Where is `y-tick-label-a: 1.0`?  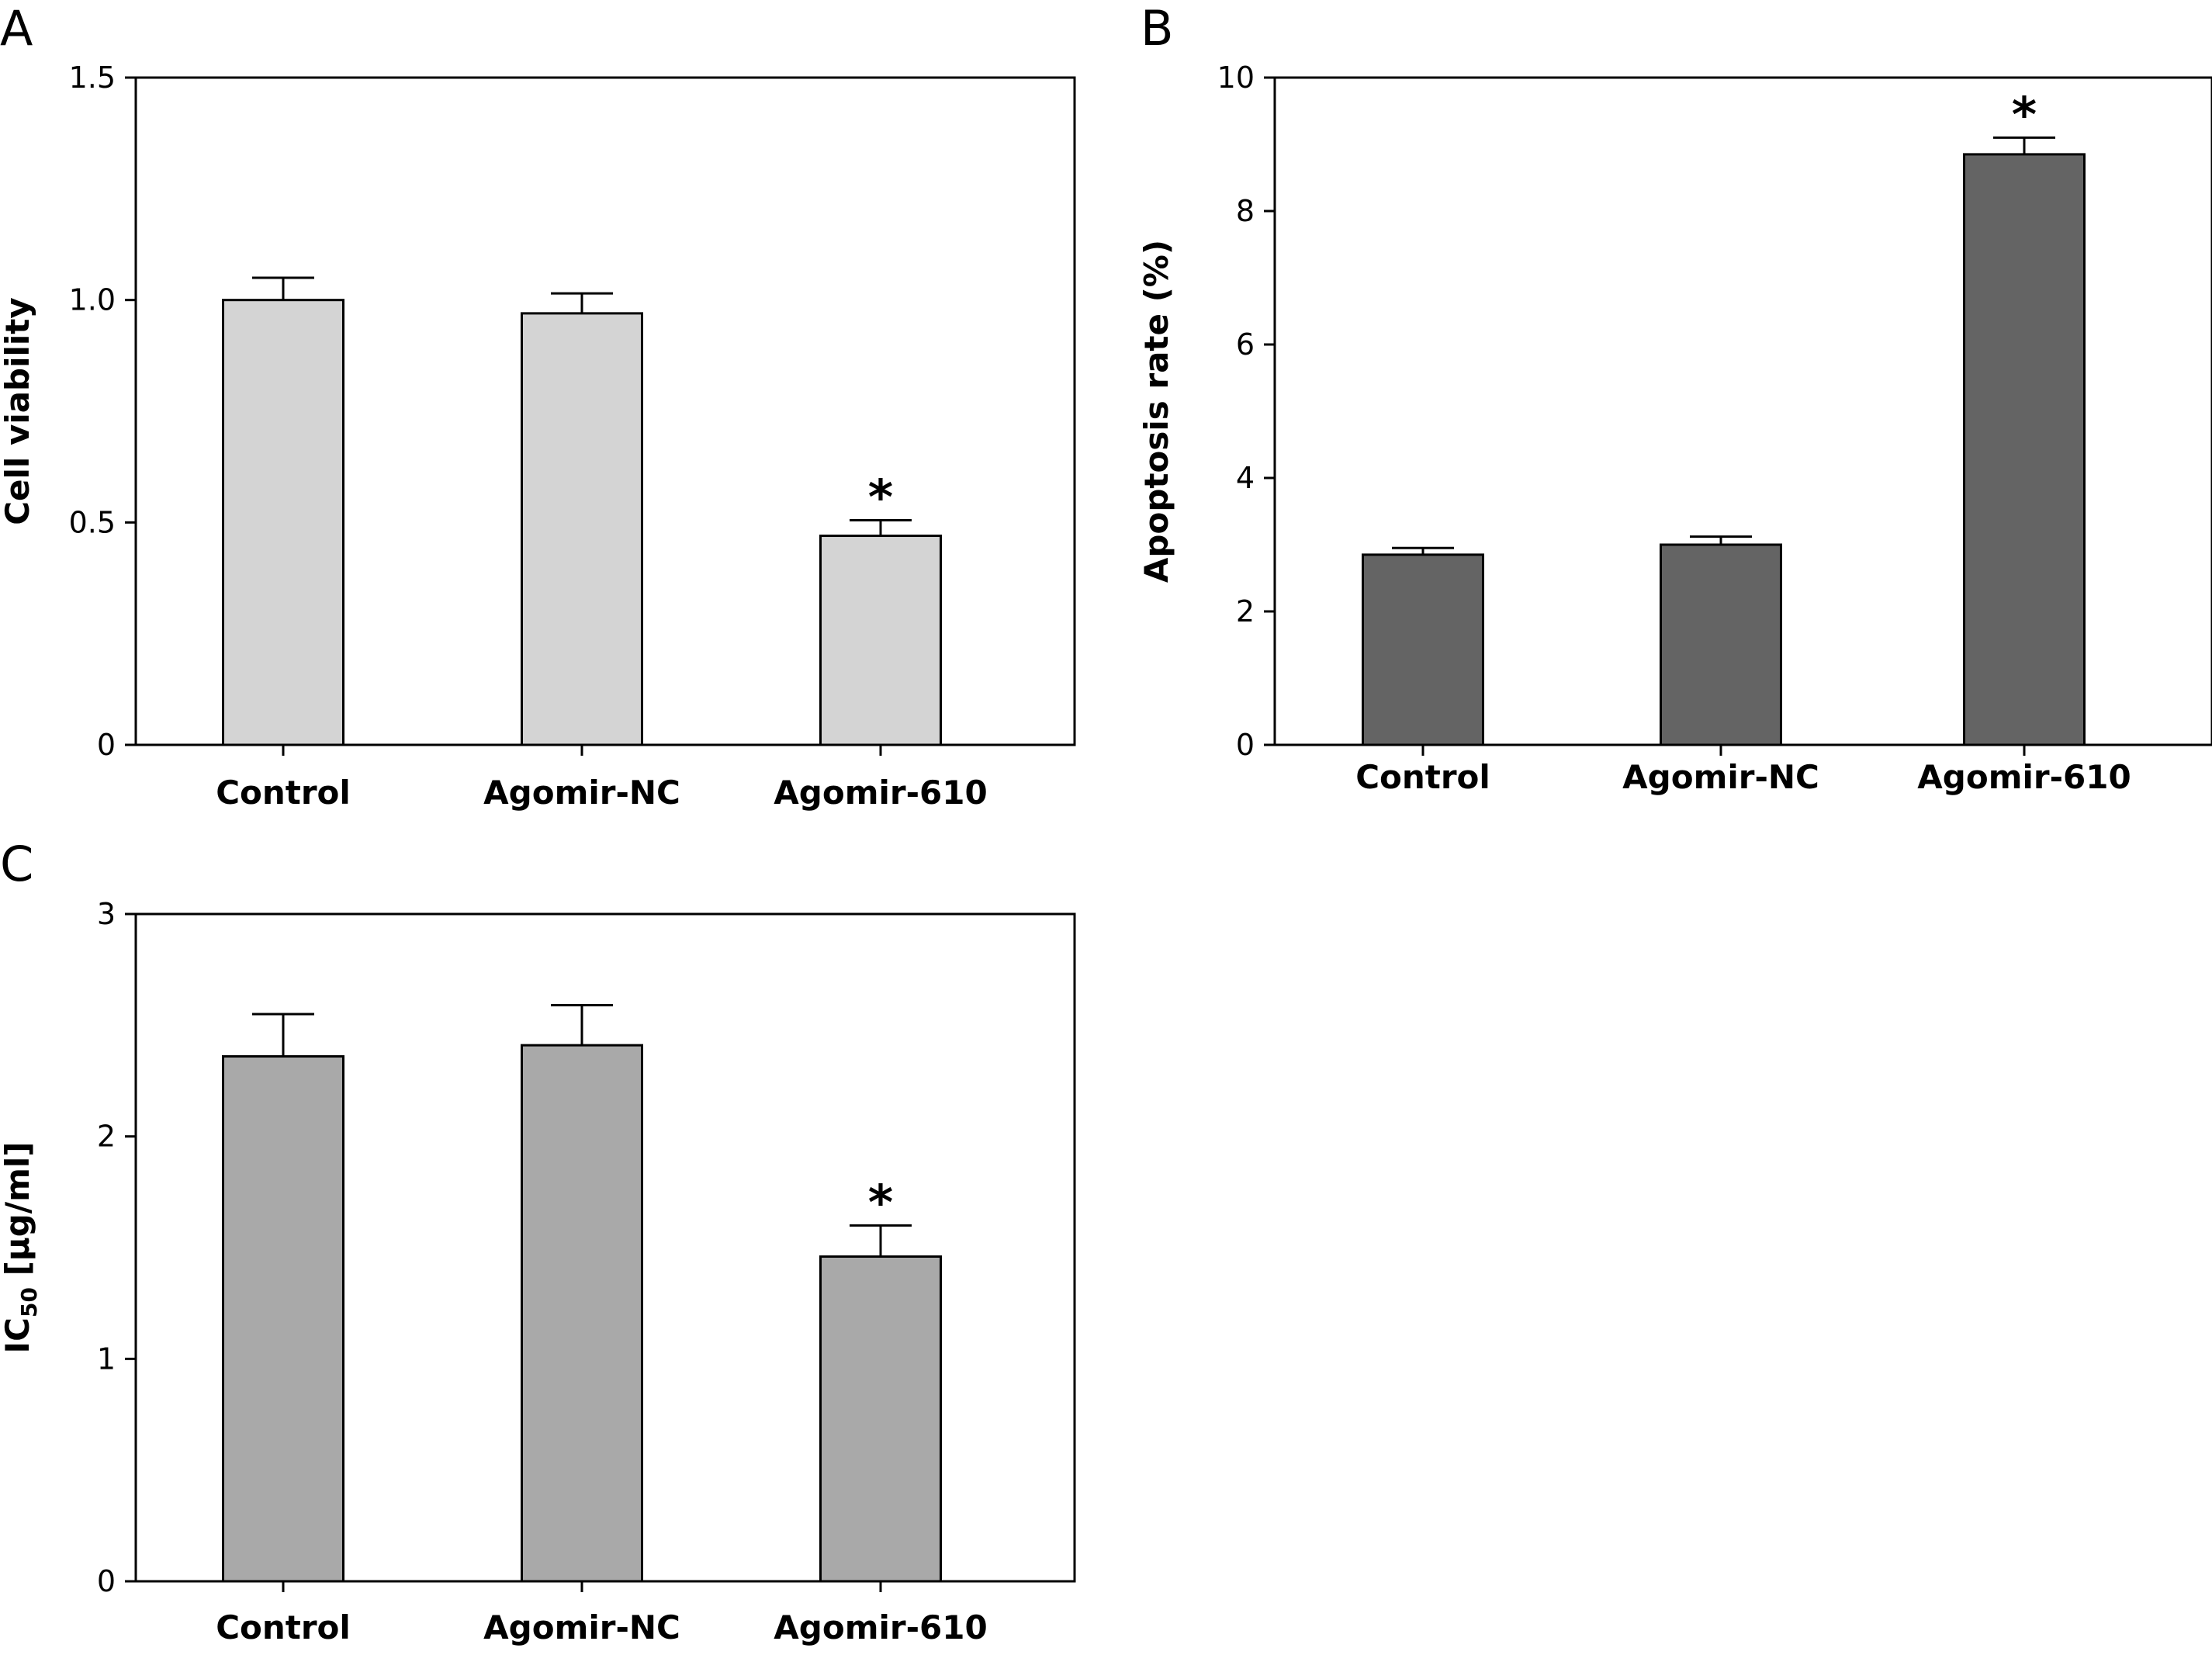 y-tick-label-a: 1.0 is located at coordinates (92, 300).